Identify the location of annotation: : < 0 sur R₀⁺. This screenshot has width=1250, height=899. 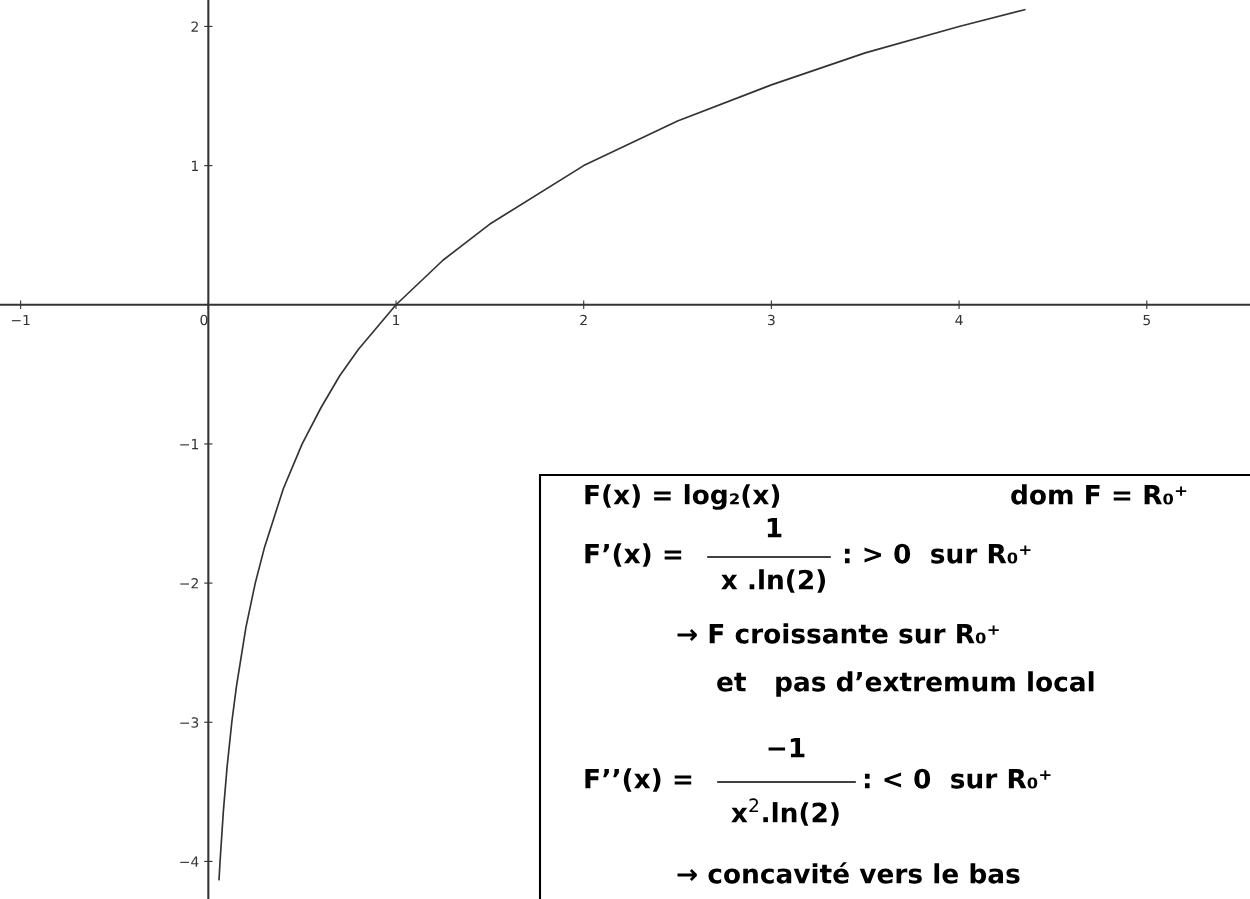
(957, 778).